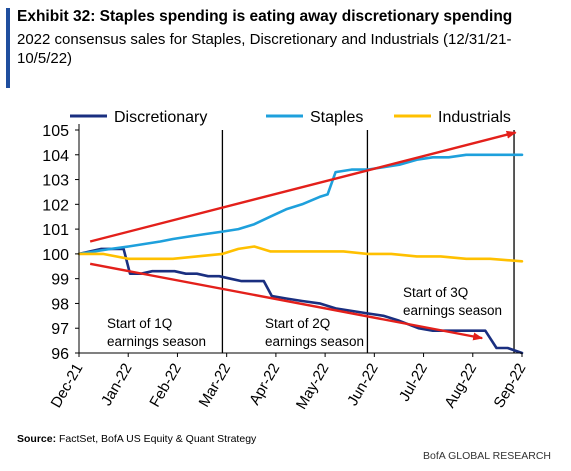 The image size is (571, 471). Describe the element at coordinates (55, 230) in the screenshot. I see `y-tick-label: 101` at that location.